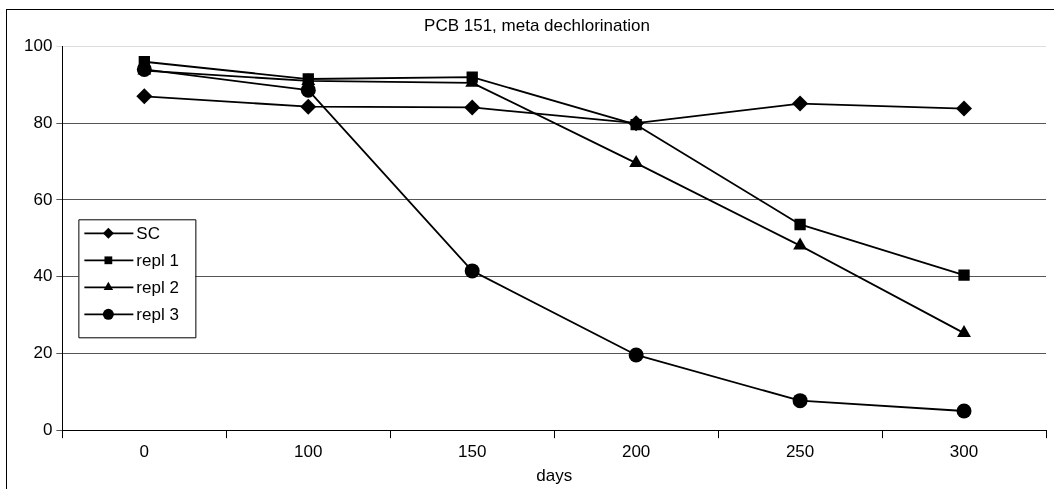 The image size is (1054, 489). What do you see at coordinates (308, 452) in the screenshot?
I see `x-tick-label: 100` at bounding box center [308, 452].